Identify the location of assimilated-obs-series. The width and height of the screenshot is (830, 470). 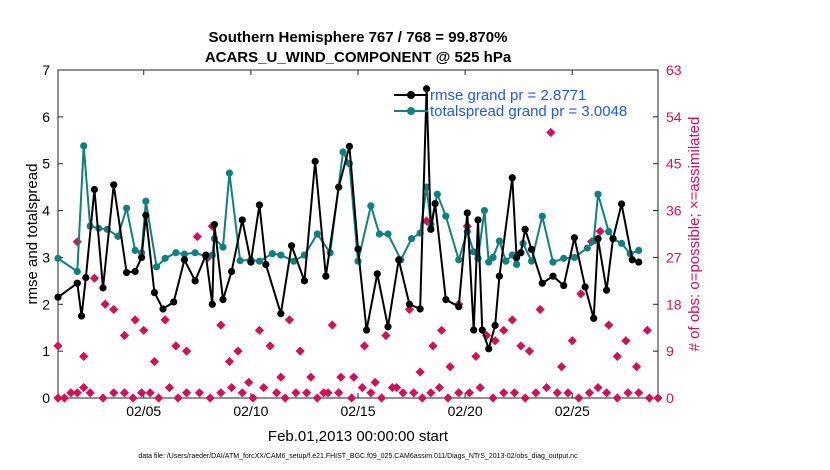
(358, 392).